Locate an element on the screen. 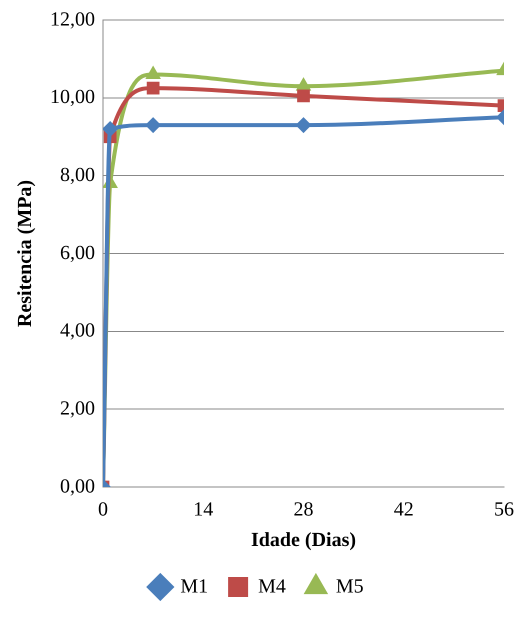  y-tick-label: 8,00 is located at coordinates (77, 175).